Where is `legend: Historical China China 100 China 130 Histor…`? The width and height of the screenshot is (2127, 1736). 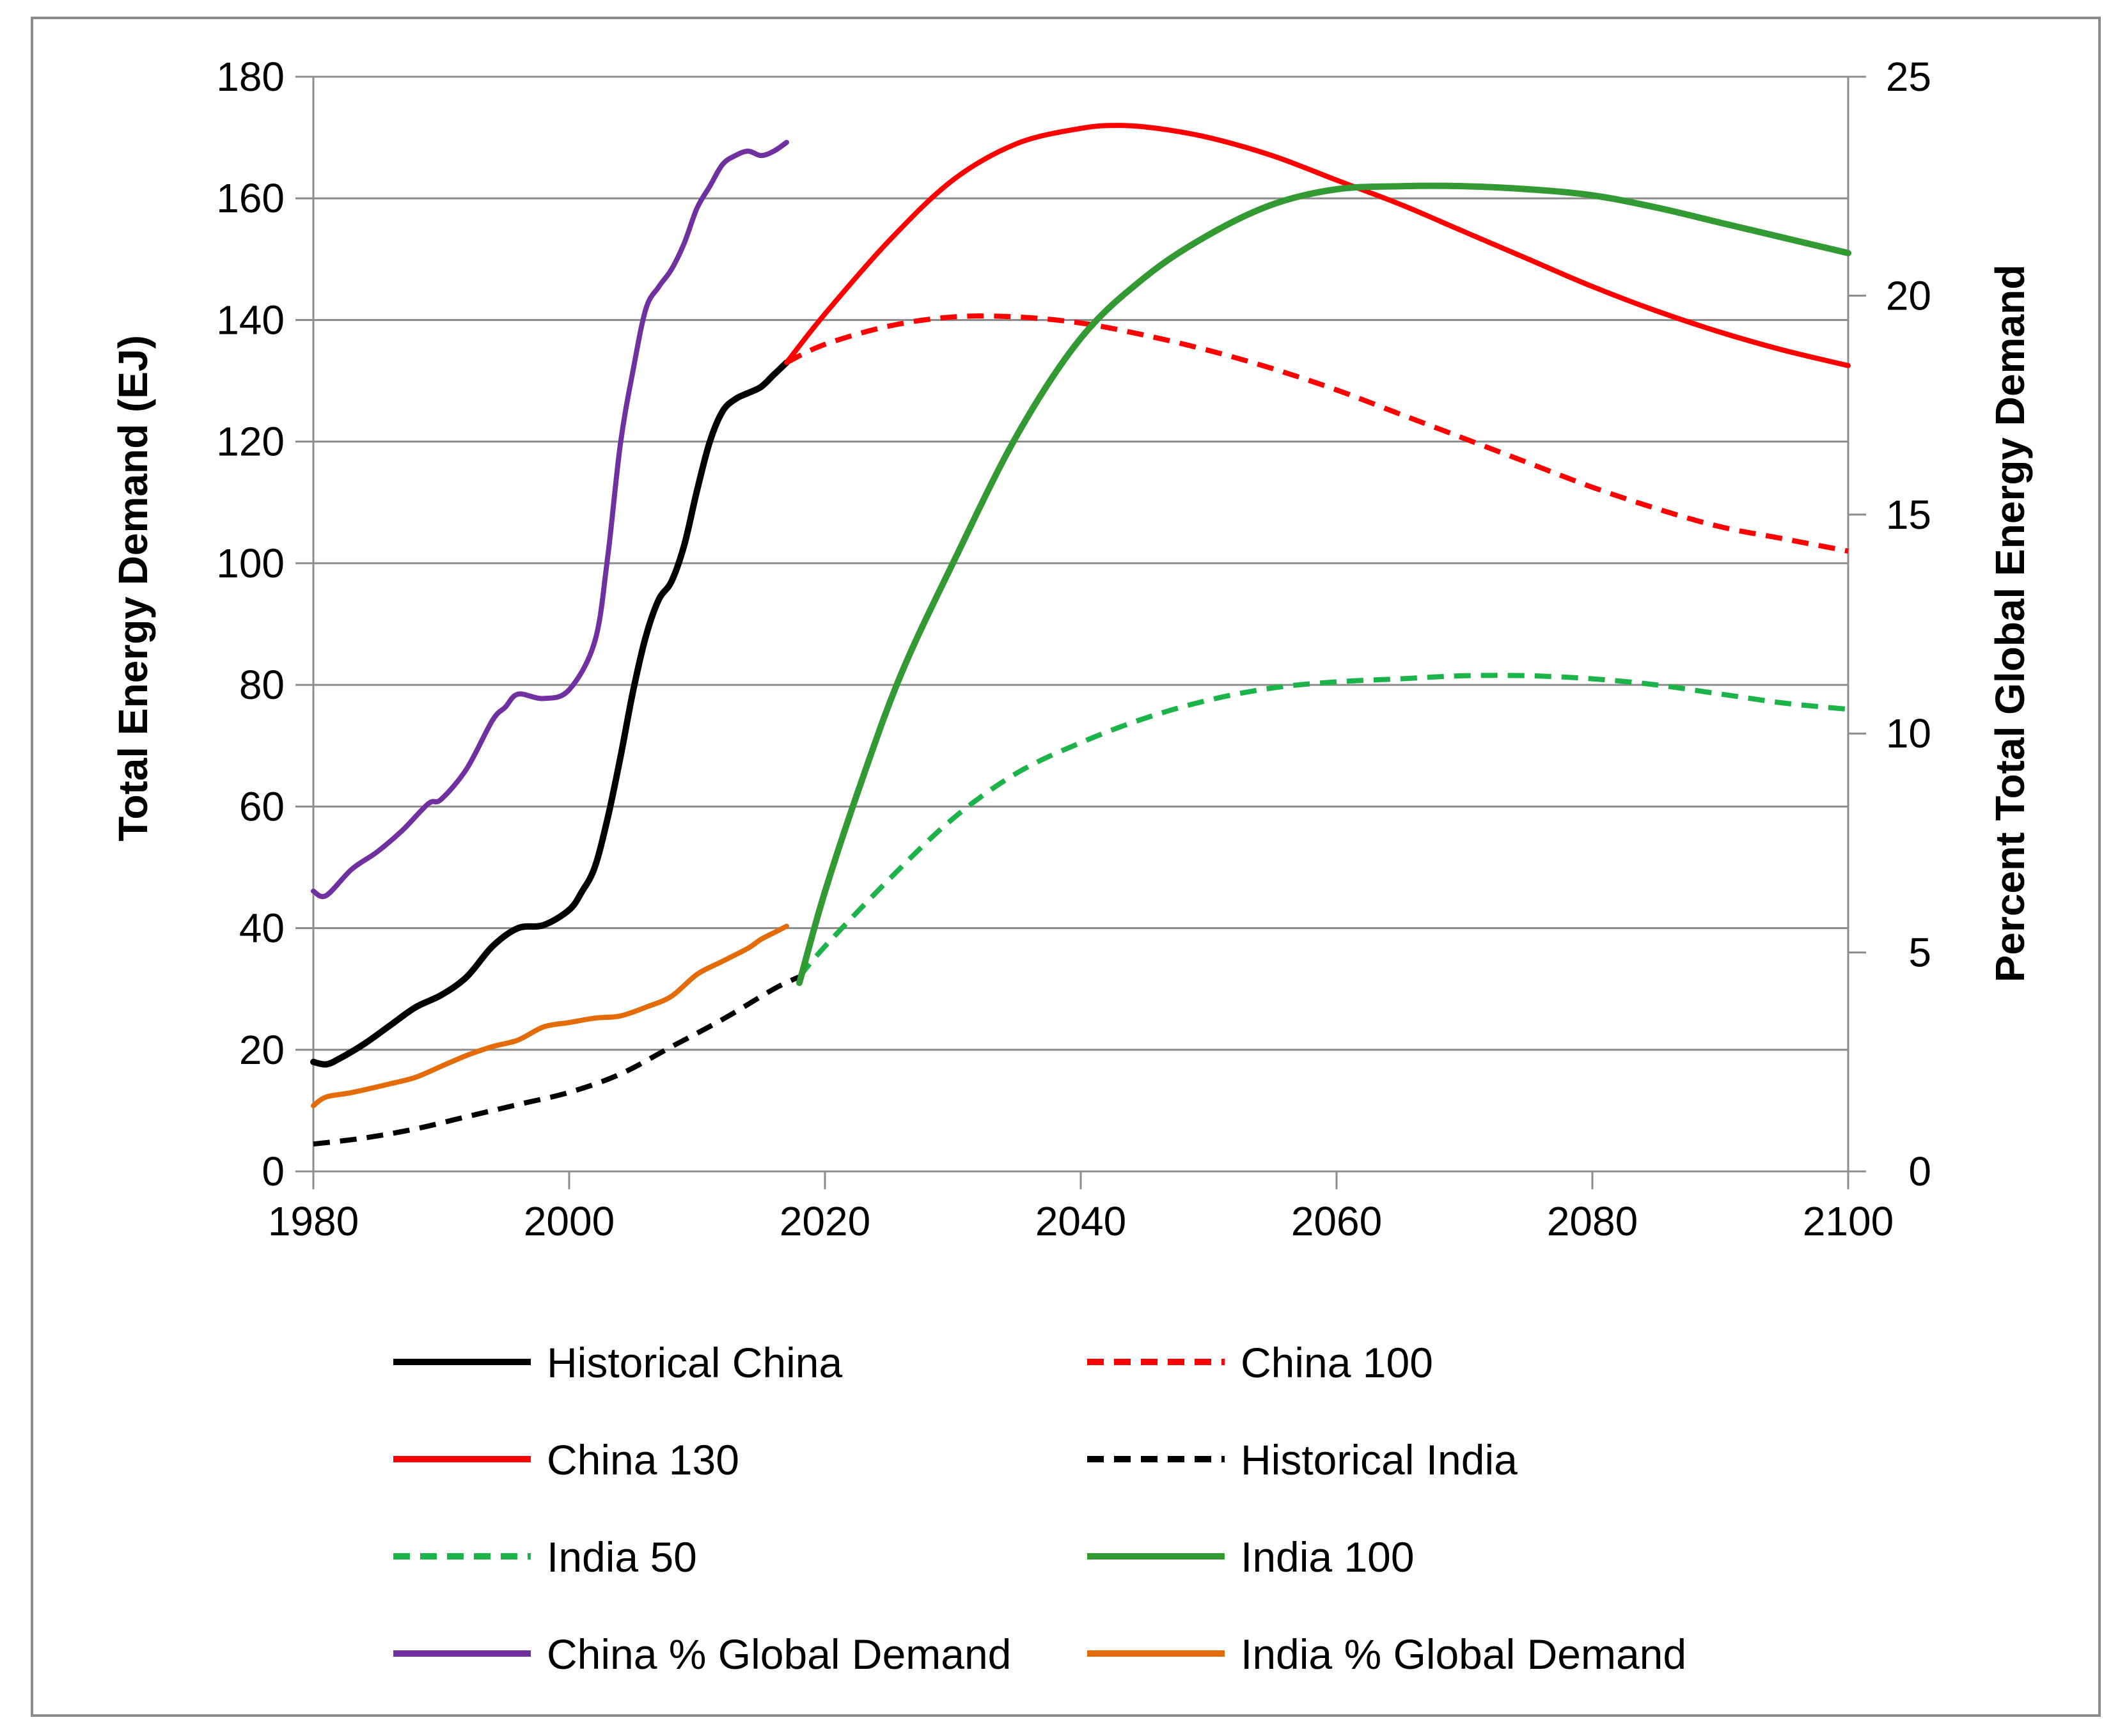
legend: Historical China China 100 China 130 Histor… is located at coordinates (1039, 1508).